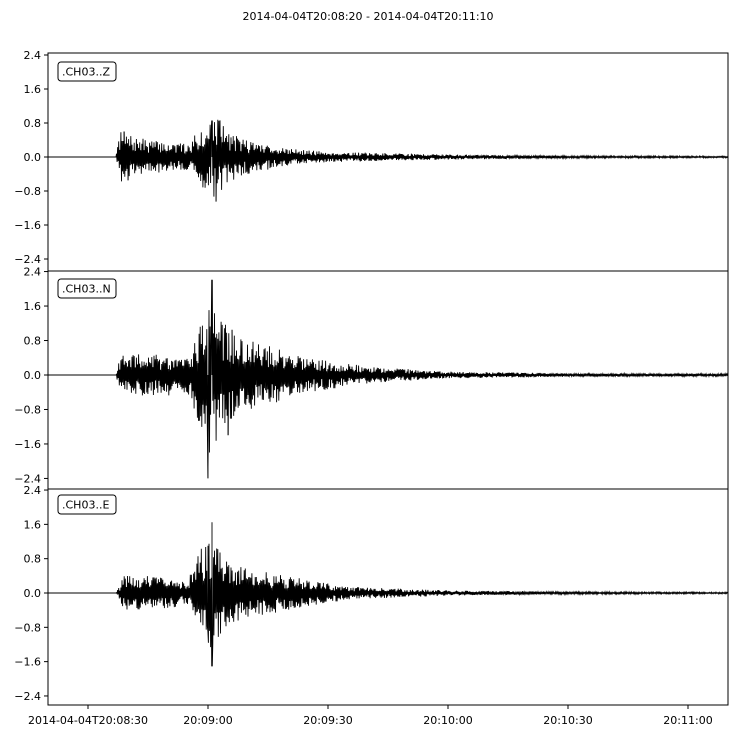  I want to click on channel-label-box: .CH03..Z, so click(87, 71).